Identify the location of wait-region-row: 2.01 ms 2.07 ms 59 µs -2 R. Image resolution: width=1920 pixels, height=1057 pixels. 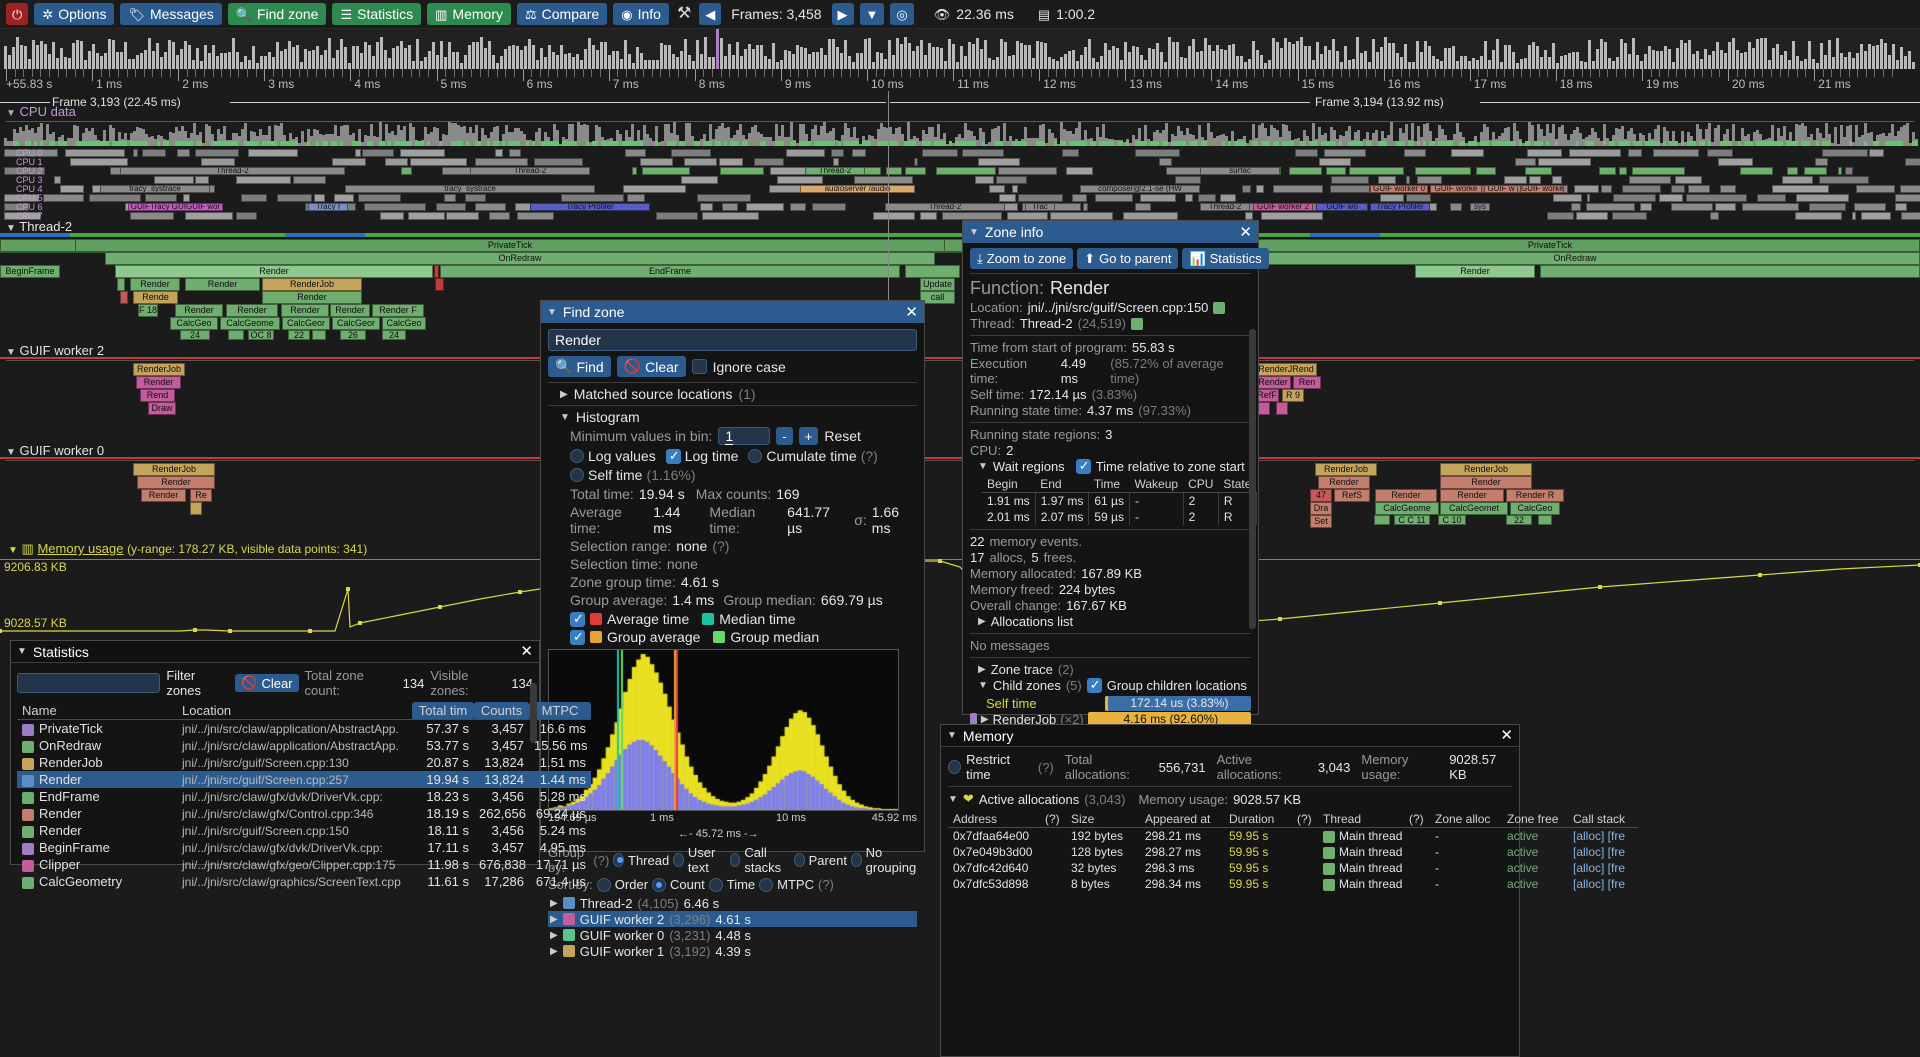
(1119, 517).